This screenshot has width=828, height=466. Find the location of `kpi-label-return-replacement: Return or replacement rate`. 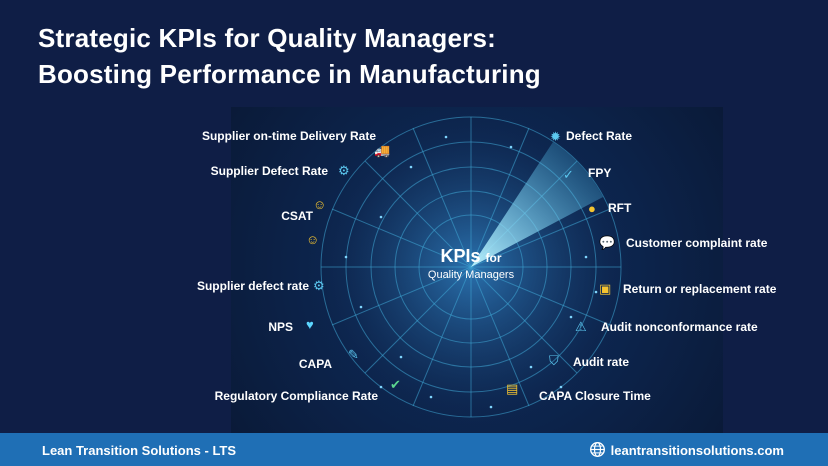

kpi-label-return-replacement: Return or replacement rate is located at coordinates (700, 289).